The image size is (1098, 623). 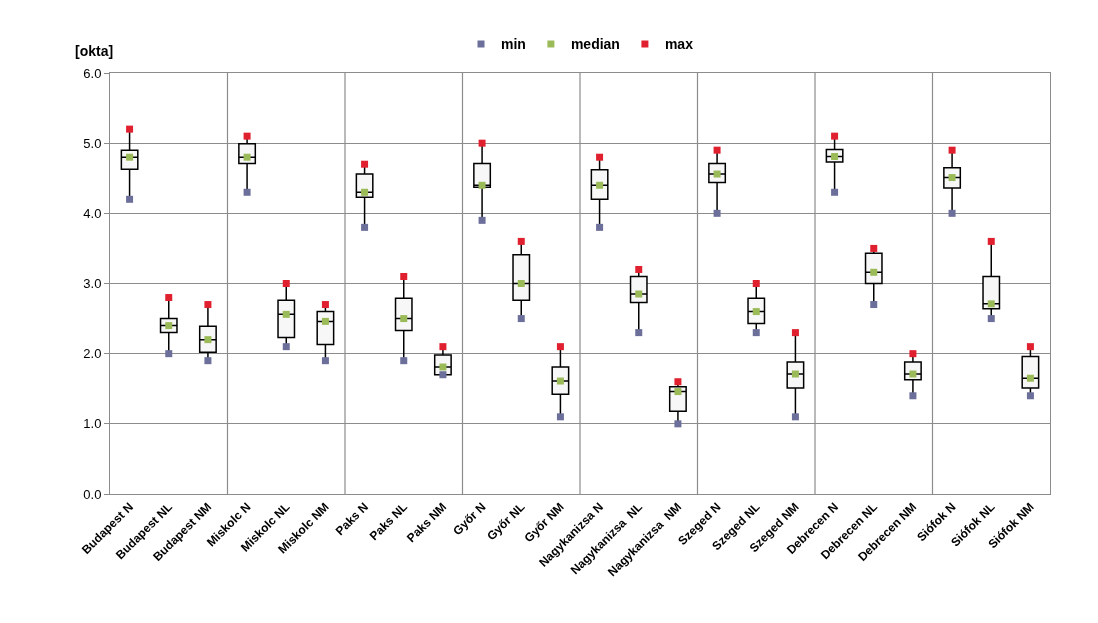 What do you see at coordinates (92, 354) in the screenshot?
I see `y-tick-label: 2.0` at bounding box center [92, 354].